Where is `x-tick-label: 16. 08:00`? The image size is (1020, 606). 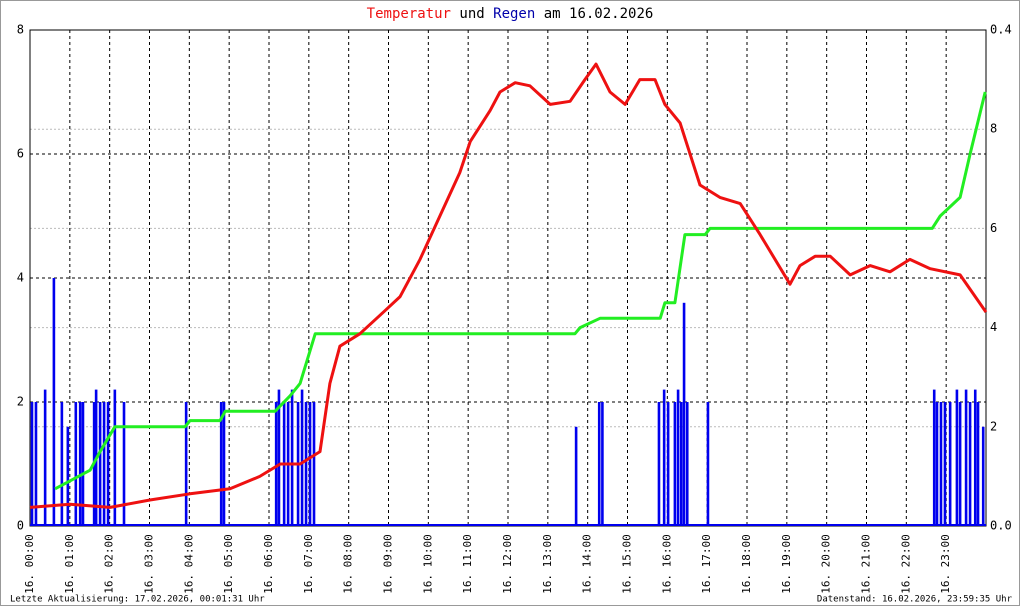 x-tick-label: 16. 08:00 is located at coordinates (348, 564).